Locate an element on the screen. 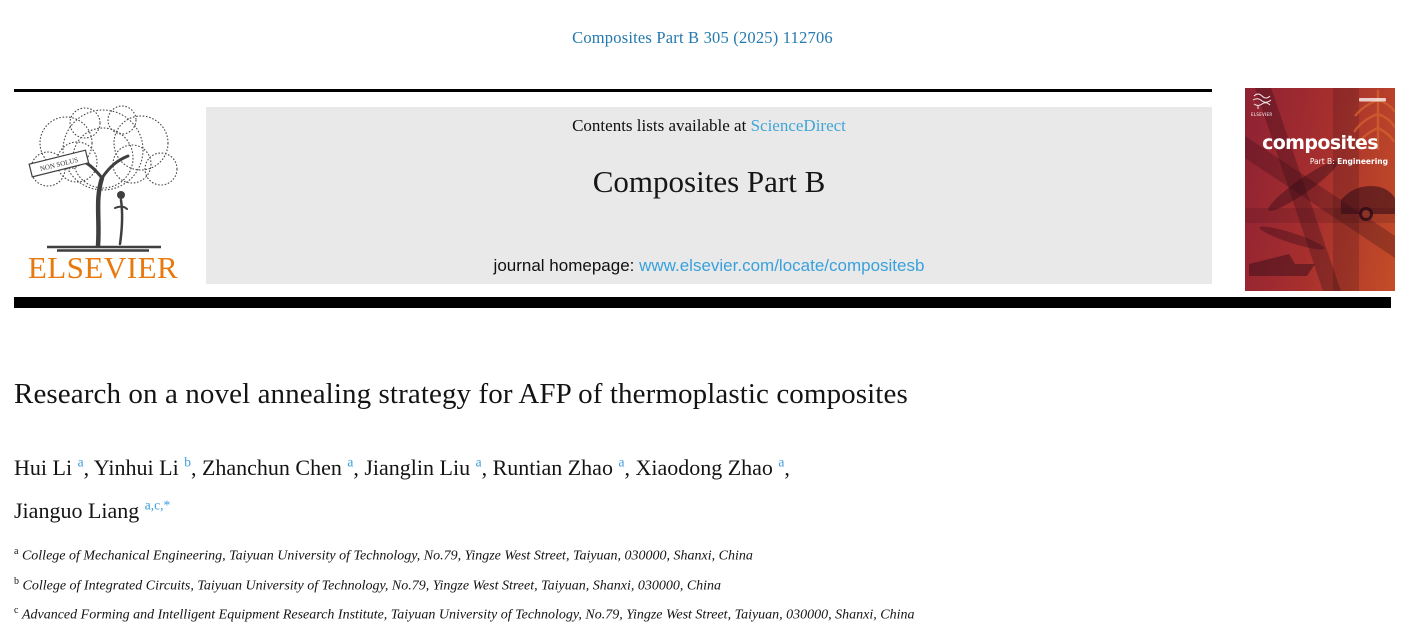 The height and width of the screenshot is (634, 1405). affiliation-sup: c is located at coordinates (16, 611).